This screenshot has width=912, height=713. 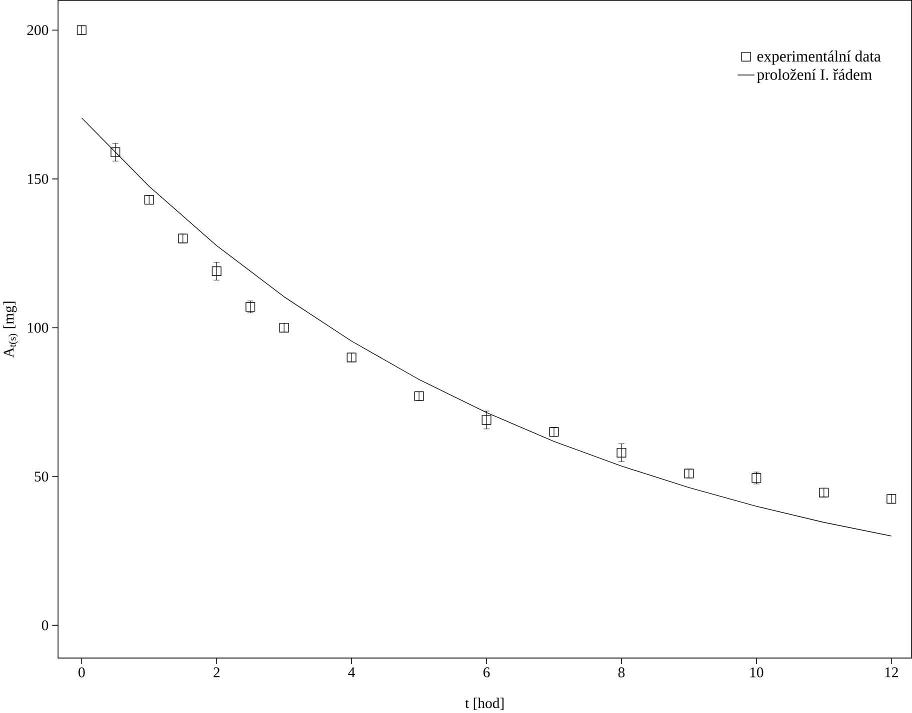 What do you see at coordinates (38, 179) in the screenshot?
I see `y-tick-label: 150` at bounding box center [38, 179].